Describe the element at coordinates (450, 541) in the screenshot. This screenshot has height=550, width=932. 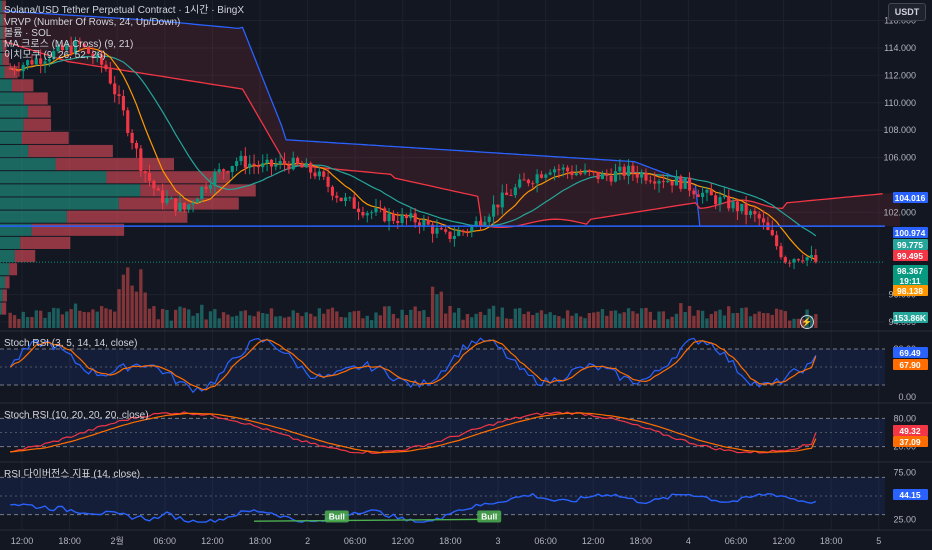
I see `time-tick-label: 18:00` at that location.